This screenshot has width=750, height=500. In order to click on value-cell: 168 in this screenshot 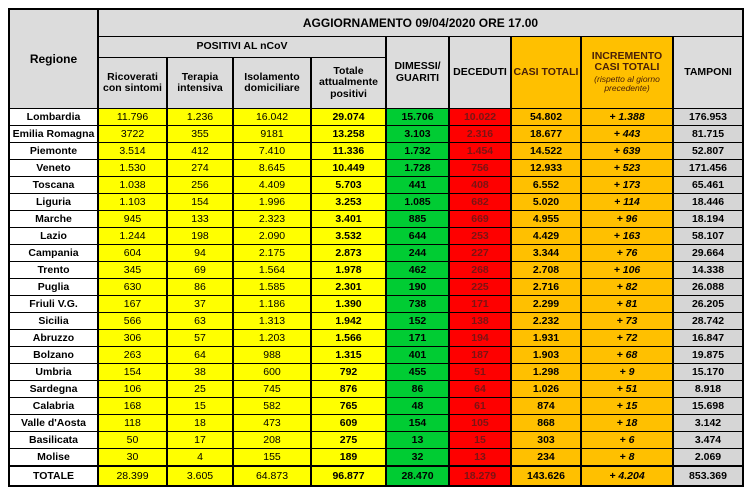, I will do `click(132, 406)`.